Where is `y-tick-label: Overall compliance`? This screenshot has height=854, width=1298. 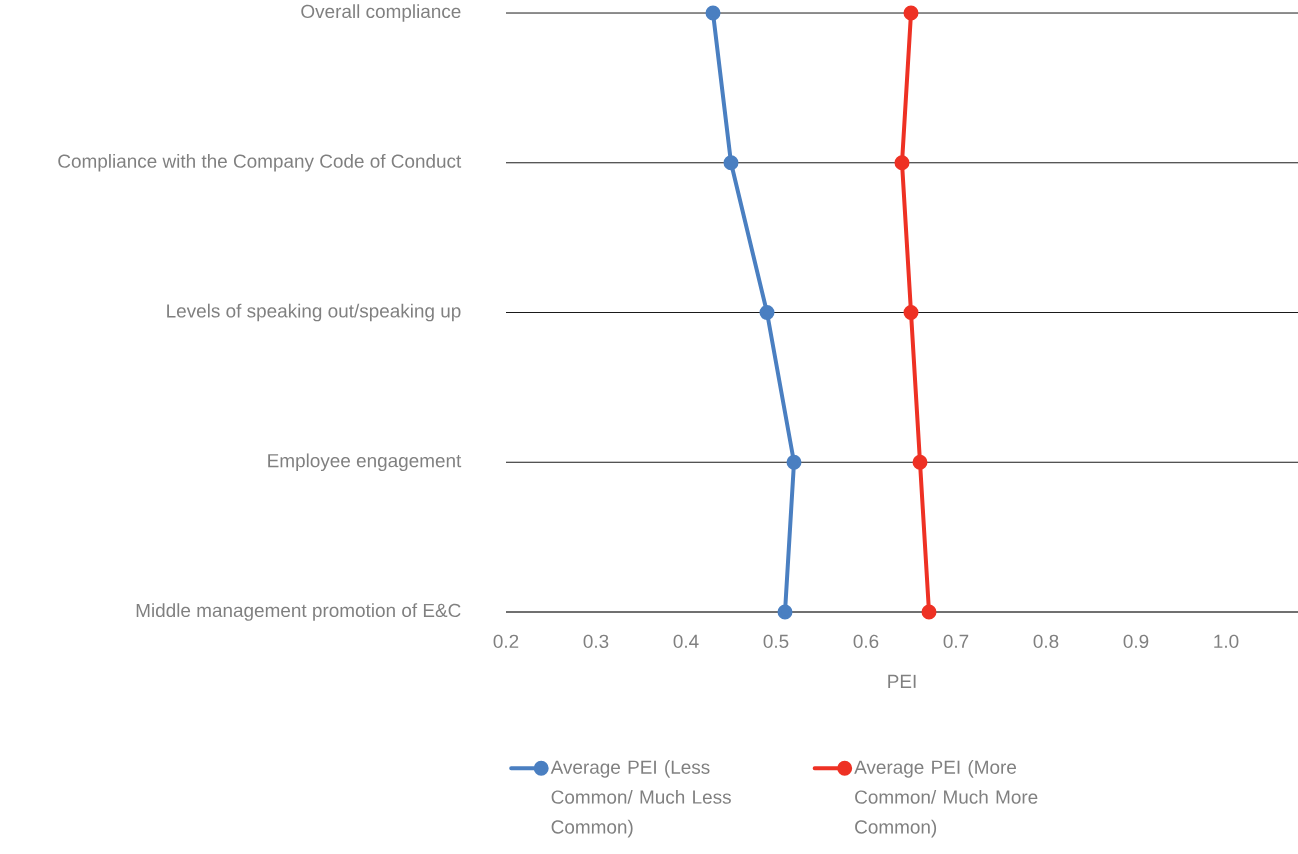 y-tick-label: Overall compliance is located at coordinates (381, 13).